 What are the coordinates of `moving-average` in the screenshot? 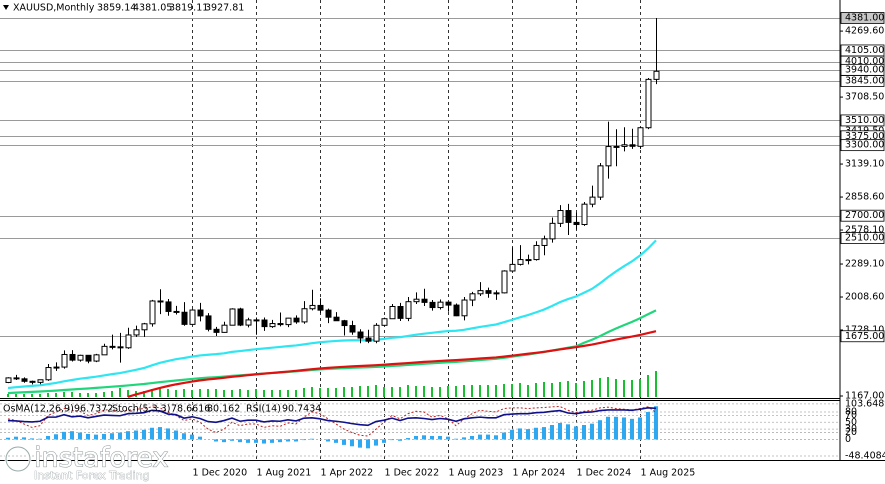 It's located at (392, 364).